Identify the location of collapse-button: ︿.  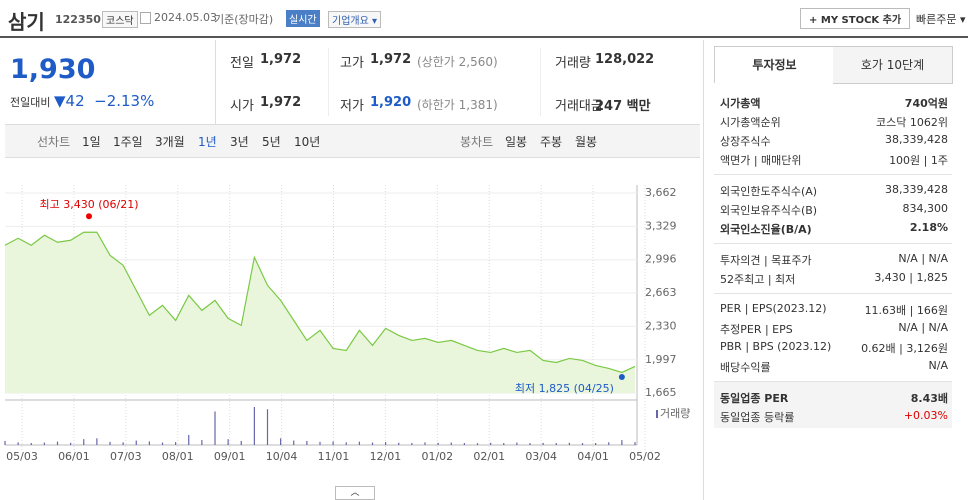
(355, 493).